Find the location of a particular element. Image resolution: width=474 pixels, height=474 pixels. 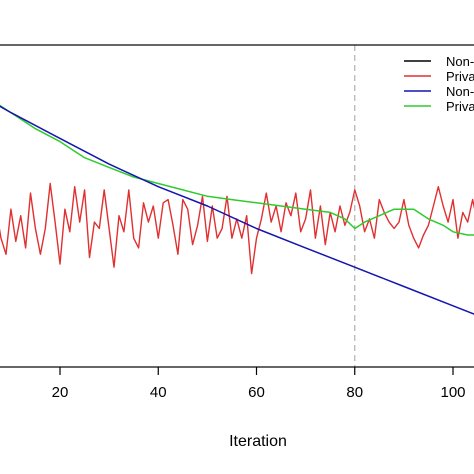

x-tick-label-20: 20 is located at coordinates (60, 392).